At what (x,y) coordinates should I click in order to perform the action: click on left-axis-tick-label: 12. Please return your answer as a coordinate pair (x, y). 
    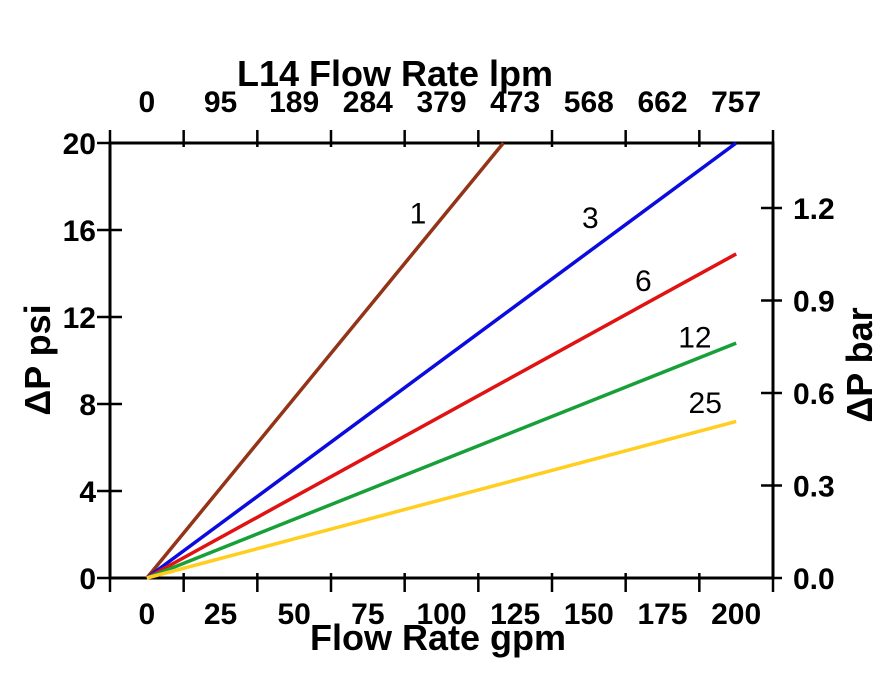
    Looking at the image, I should click on (79, 318).